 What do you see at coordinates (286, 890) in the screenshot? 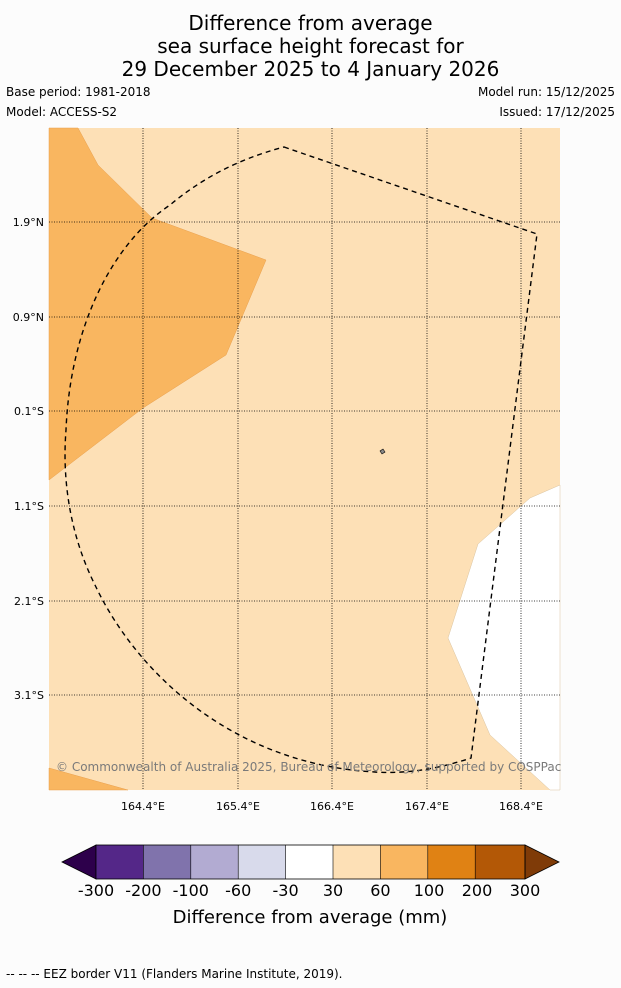
I see `colorbar-tick: -30` at bounding box center [286, 890].